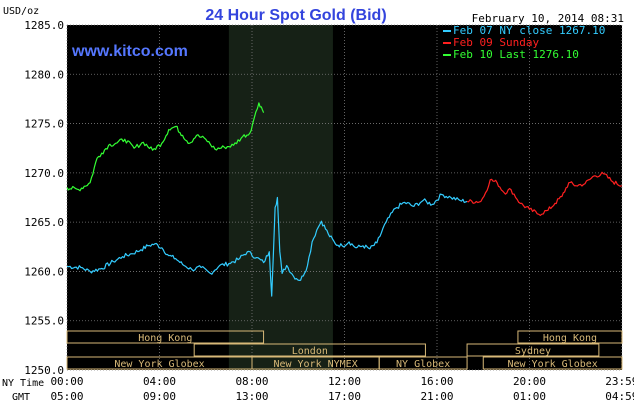 This screenshot has width=634, height=406. What do you see at coordinates (619, 396) in the screenshot?
I see `x-tick-label-gmt: 04:59` at bounding box center [619, 396].